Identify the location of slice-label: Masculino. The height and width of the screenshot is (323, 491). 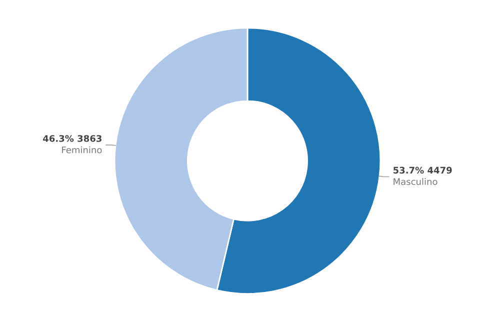
(416, 181).